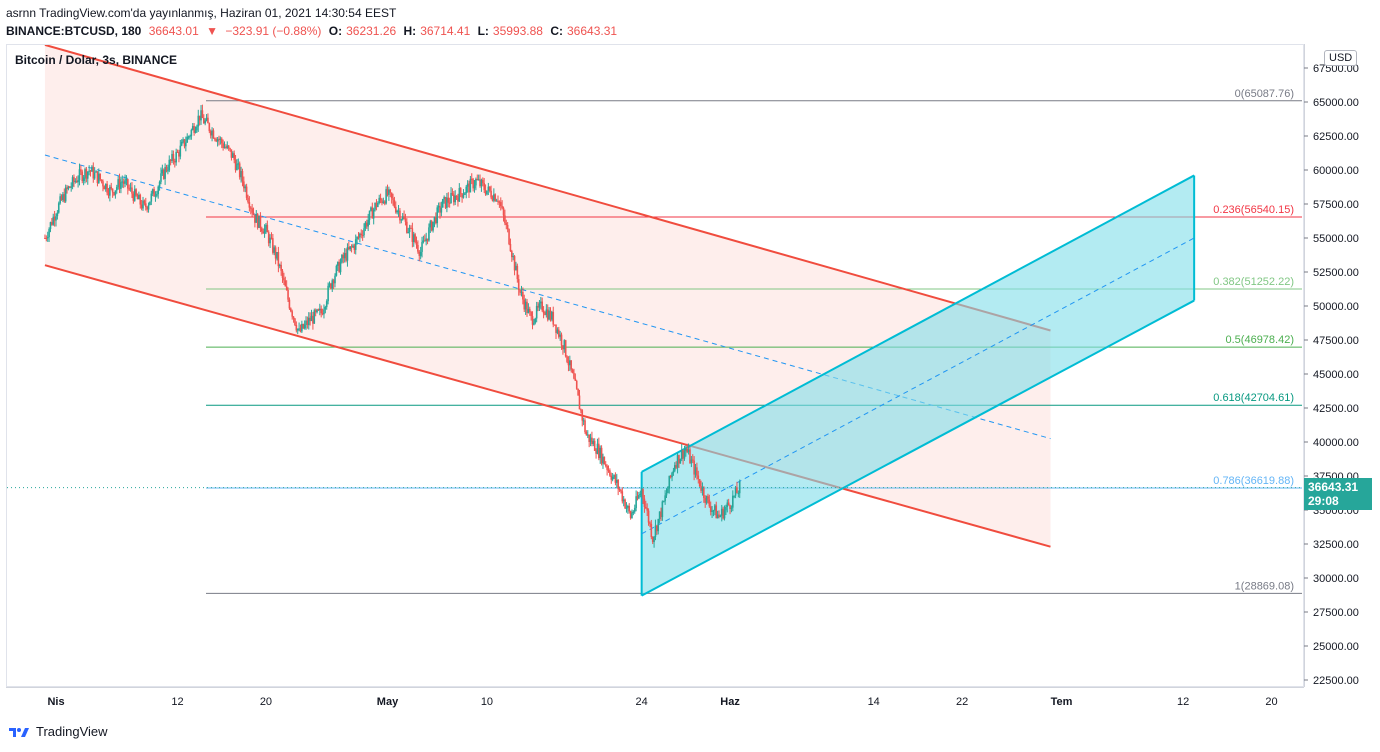 This screenshot has width=1380, height=752. Describe the element at coordinates (1336, 545) in the screenshot. I see `price-tick-label: 32500.00` at that location.